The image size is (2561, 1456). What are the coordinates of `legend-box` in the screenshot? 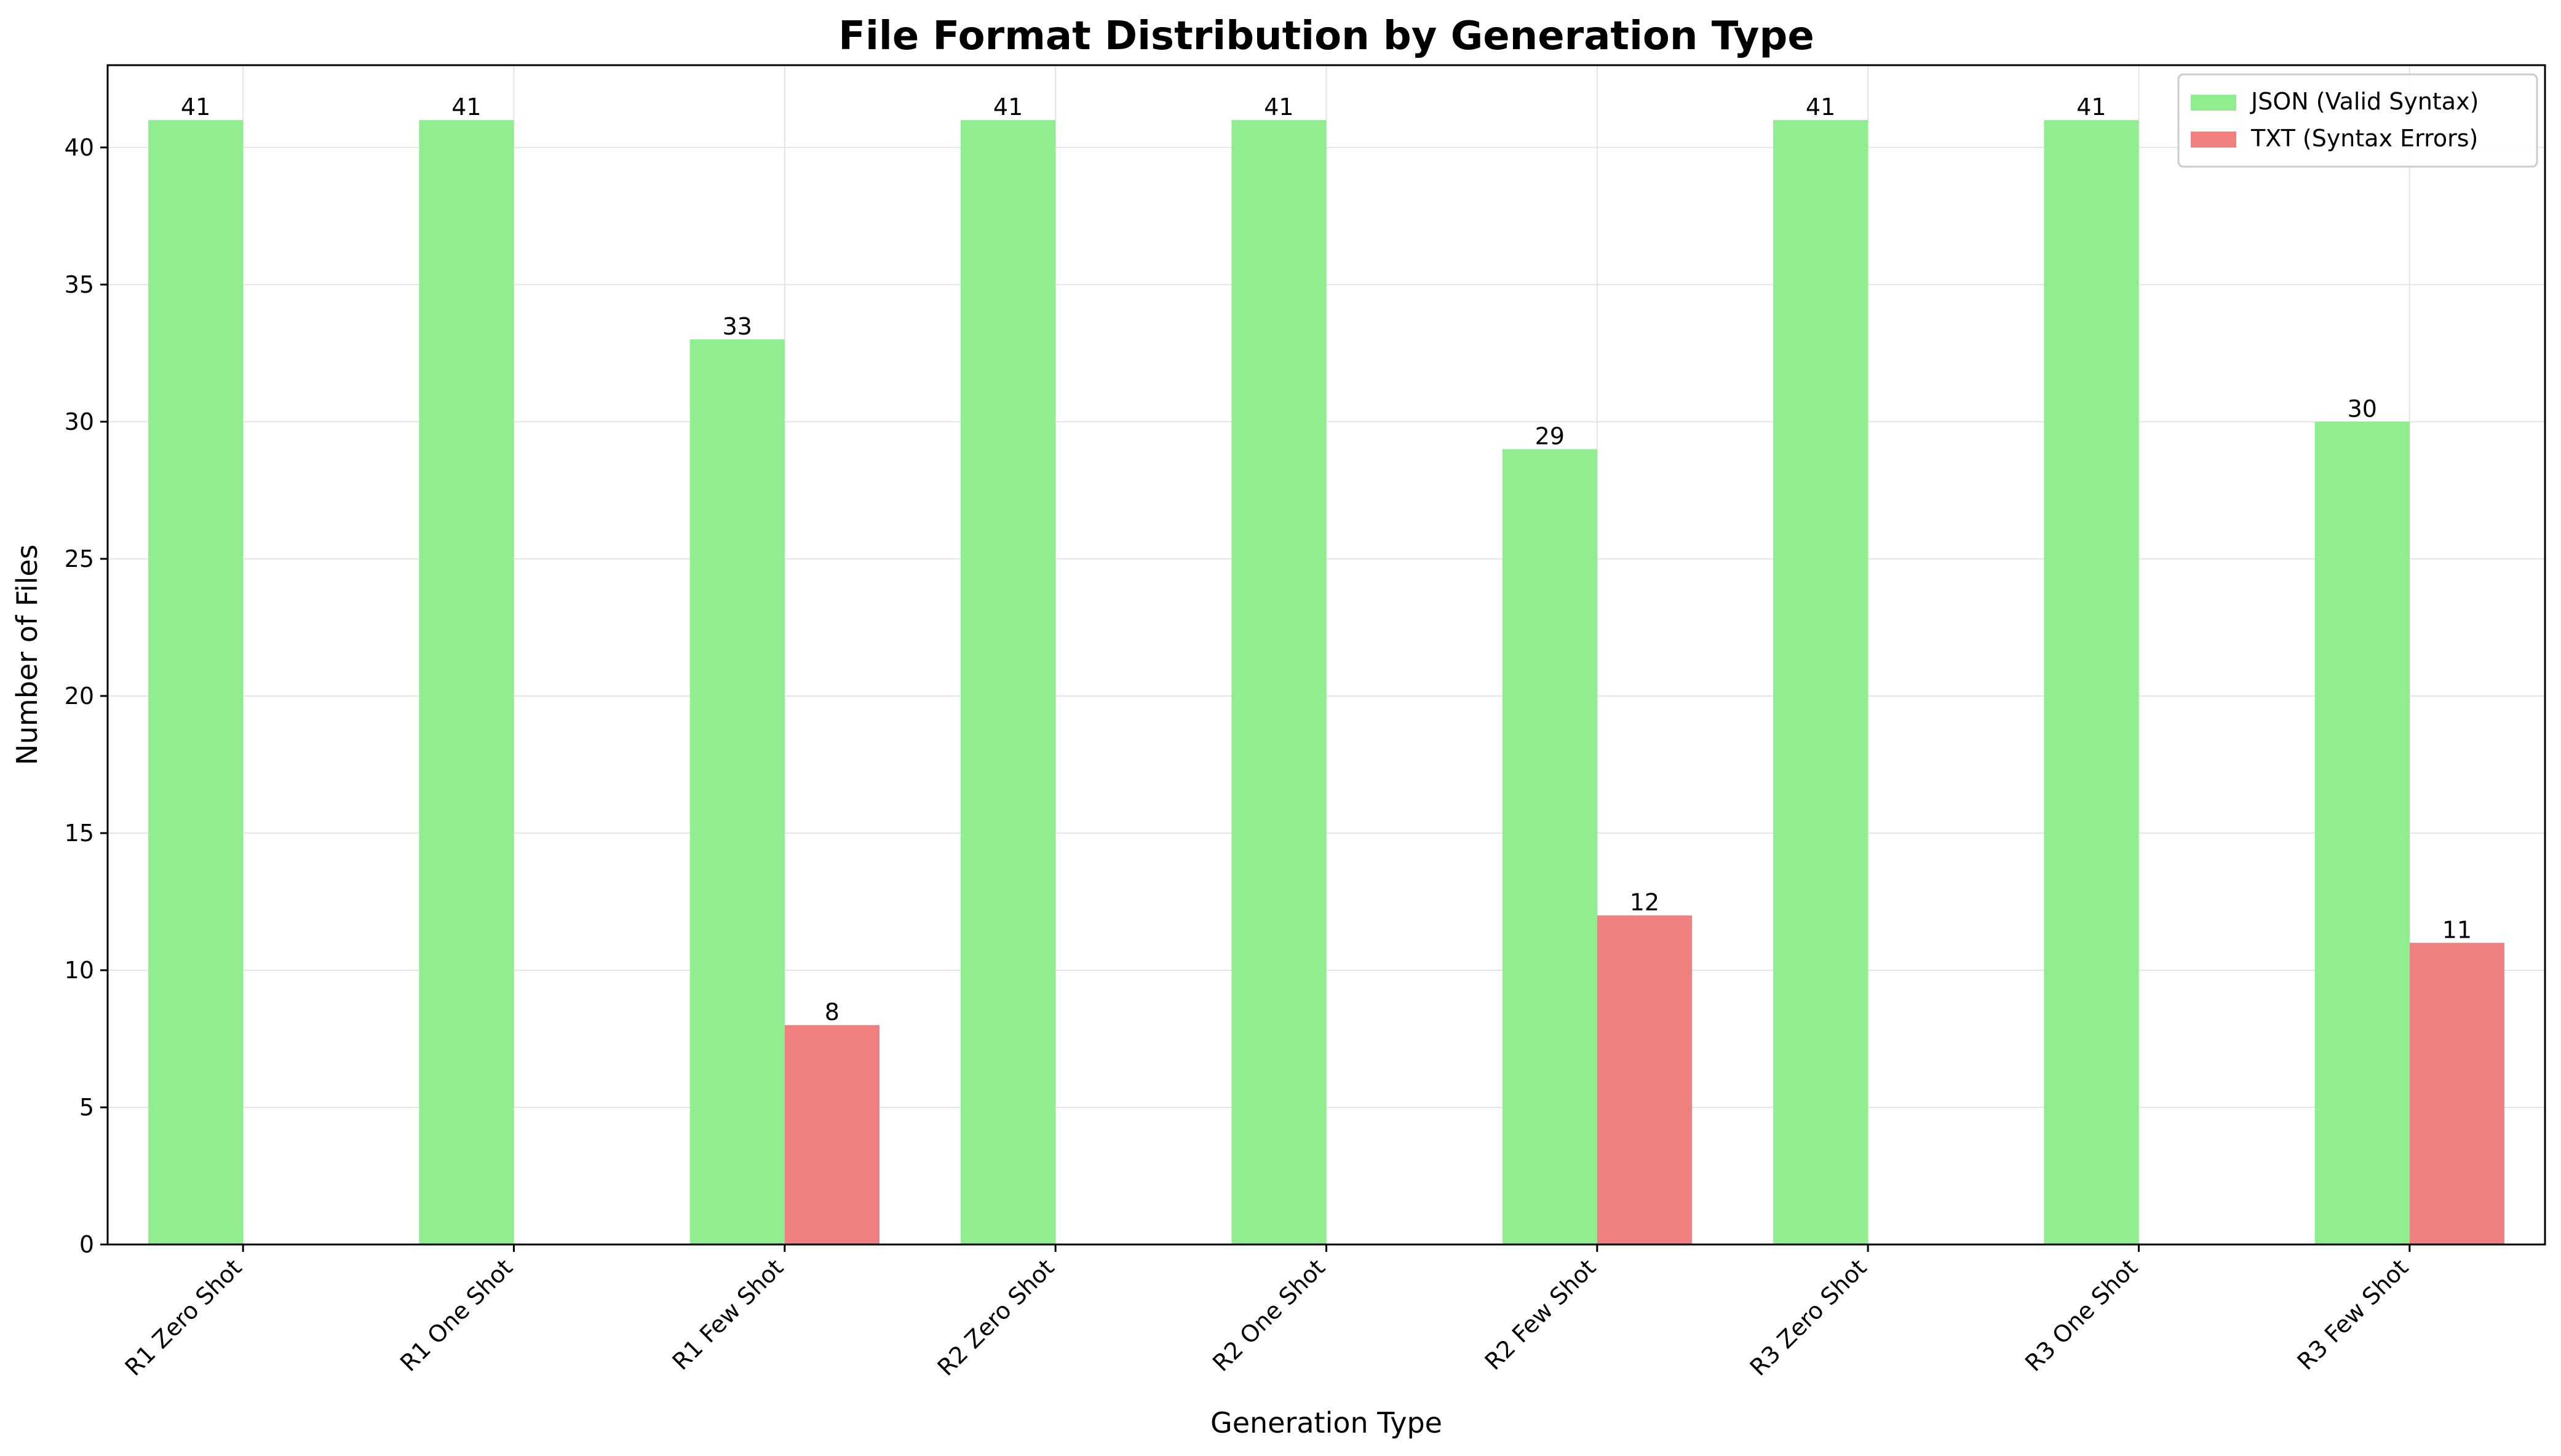 It's located at (2358, 121).